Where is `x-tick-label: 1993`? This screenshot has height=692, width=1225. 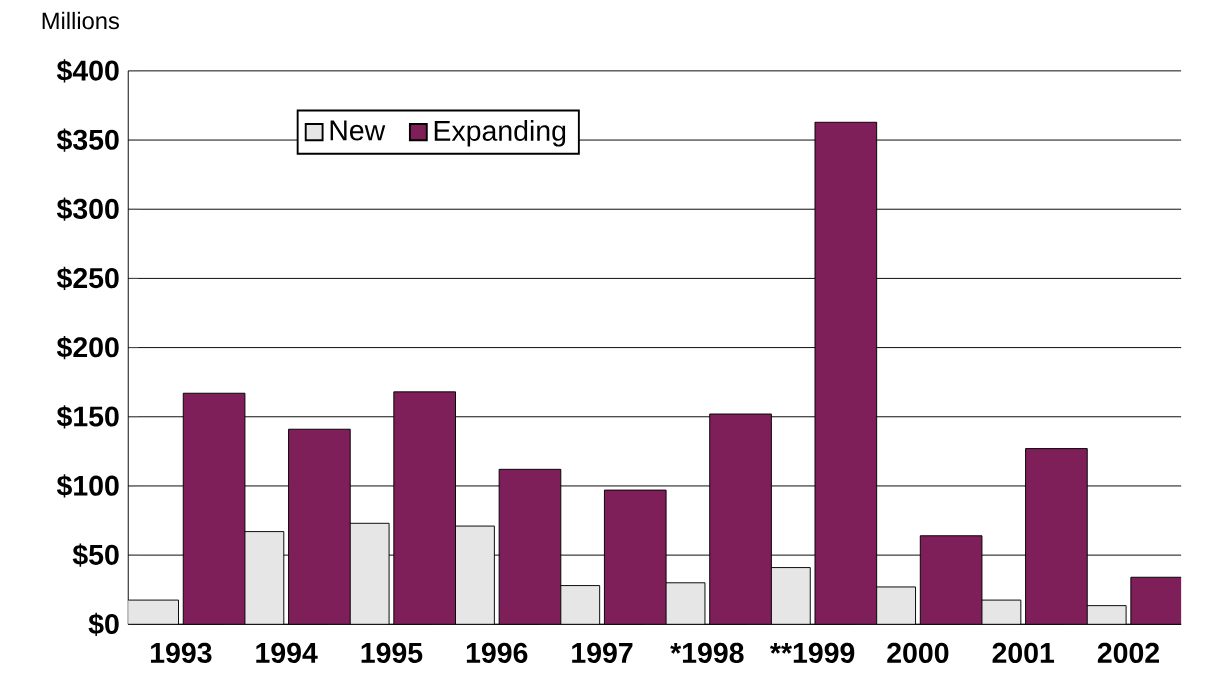
x-tick-label: 1993 is located at coordinates (181, 653).